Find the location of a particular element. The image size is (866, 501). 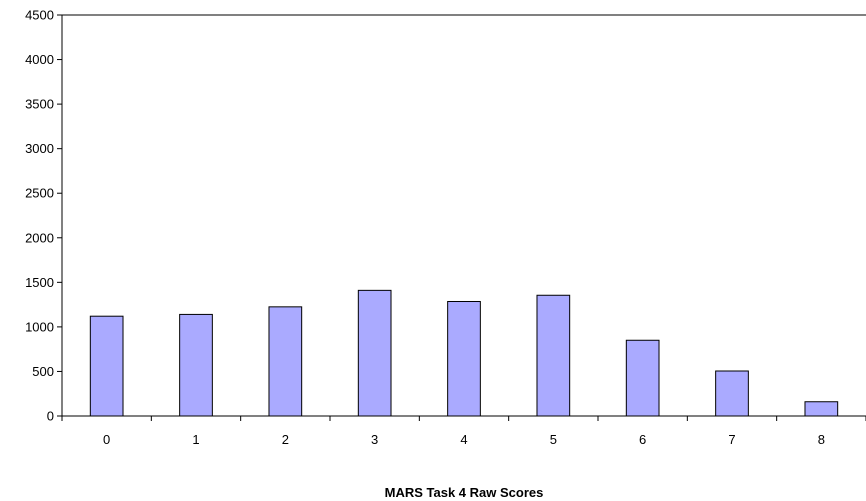

x-axis-ticks: 0 1 2 3 4 5 6 7 8 is located at coordinates (463, 431).